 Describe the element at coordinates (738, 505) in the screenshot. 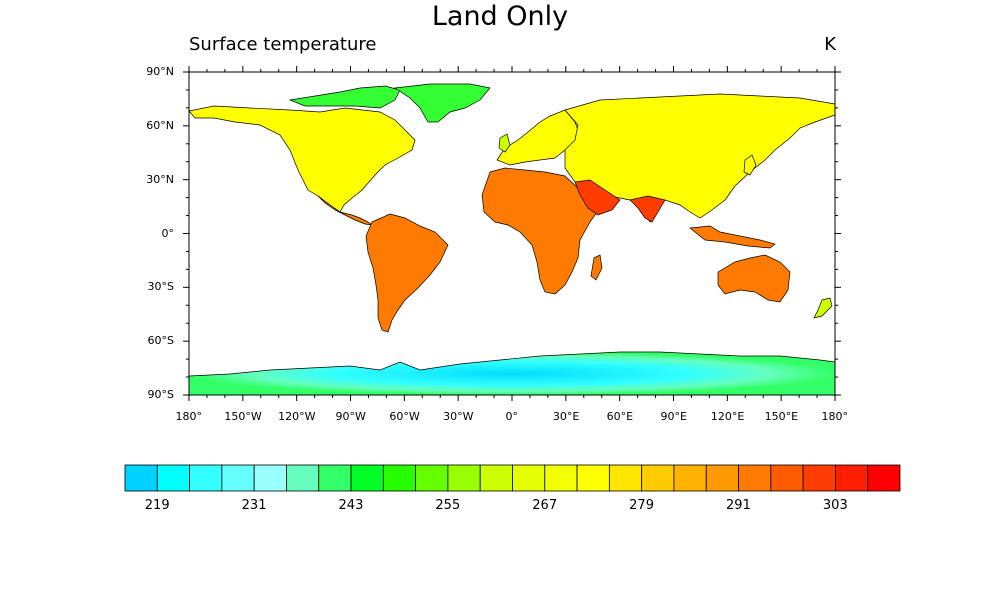

I see `colorbar-label: 291` at that location.